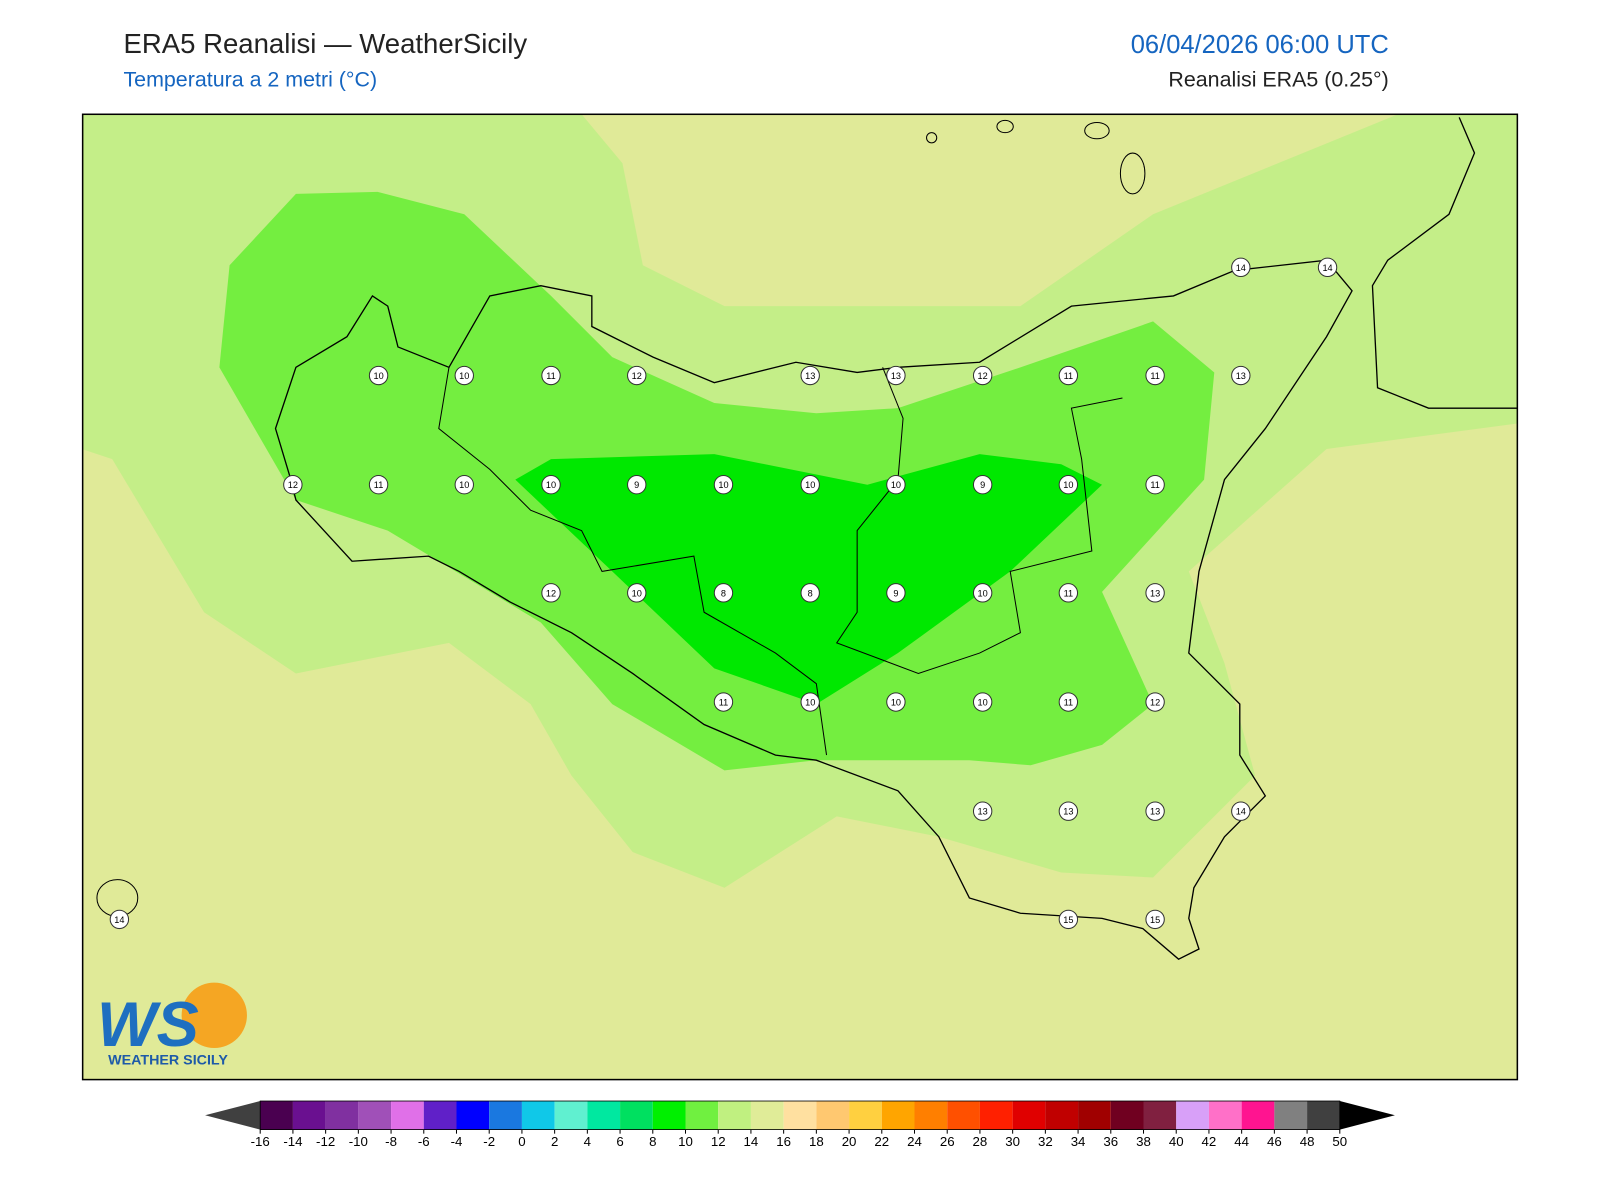  What do you see at coordinates (816, 1141) in the screenshot?
I see `colorbar-tick-label: 18` at bounding box center [816, 1141].